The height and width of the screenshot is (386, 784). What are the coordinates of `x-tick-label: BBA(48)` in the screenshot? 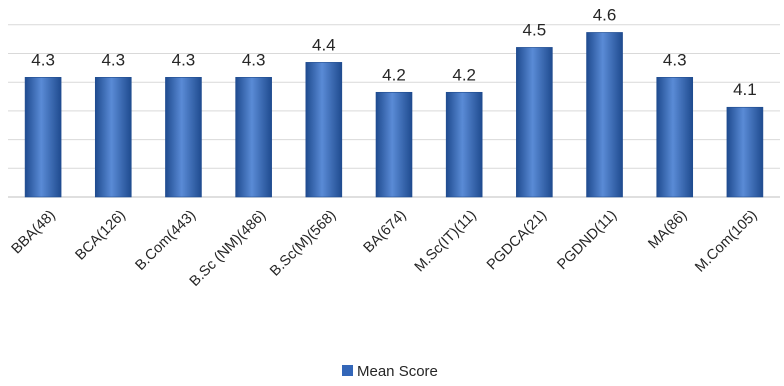 It's located at (34, 232).